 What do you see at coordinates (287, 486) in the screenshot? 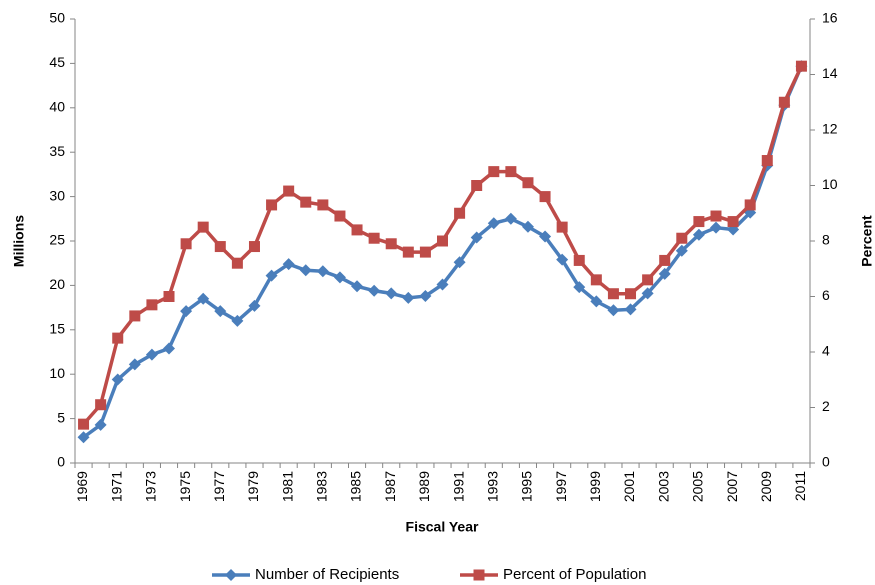
I see `x-tick-label: 1981` at bounding box center [287, 486].